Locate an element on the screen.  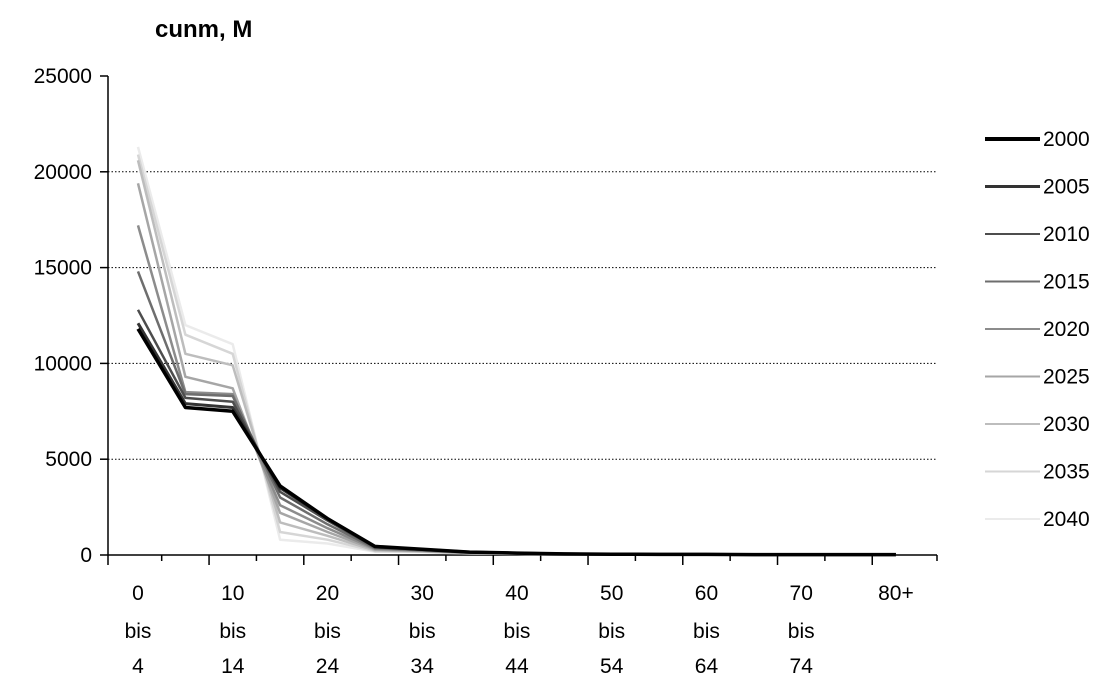
x-tick-label: 10 is located at coordinates (232, 593).